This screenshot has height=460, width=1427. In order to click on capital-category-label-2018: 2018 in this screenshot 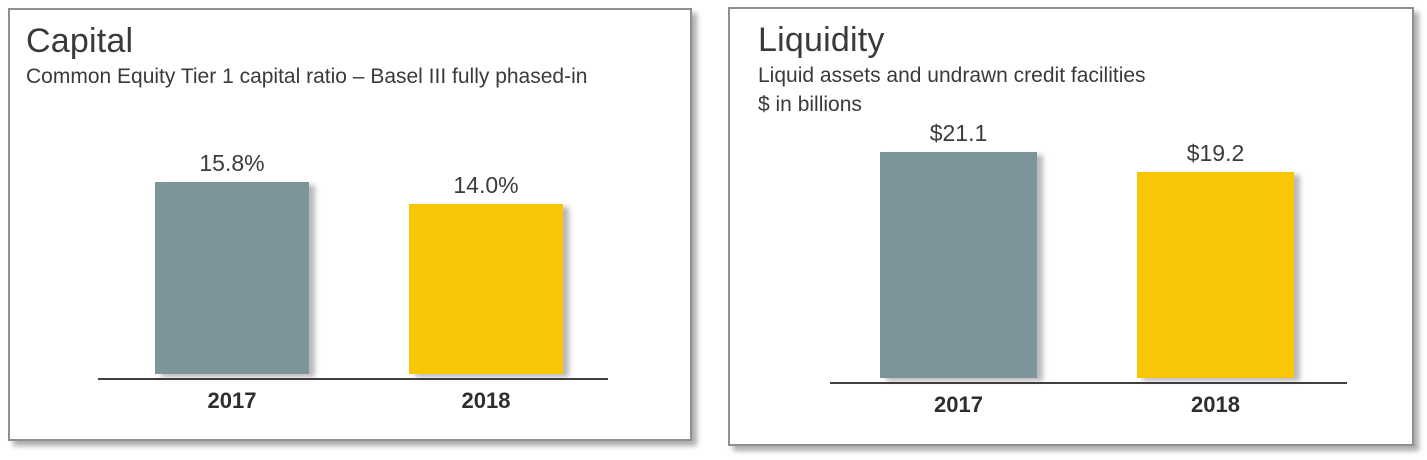, I will do `click(486, 400)`.